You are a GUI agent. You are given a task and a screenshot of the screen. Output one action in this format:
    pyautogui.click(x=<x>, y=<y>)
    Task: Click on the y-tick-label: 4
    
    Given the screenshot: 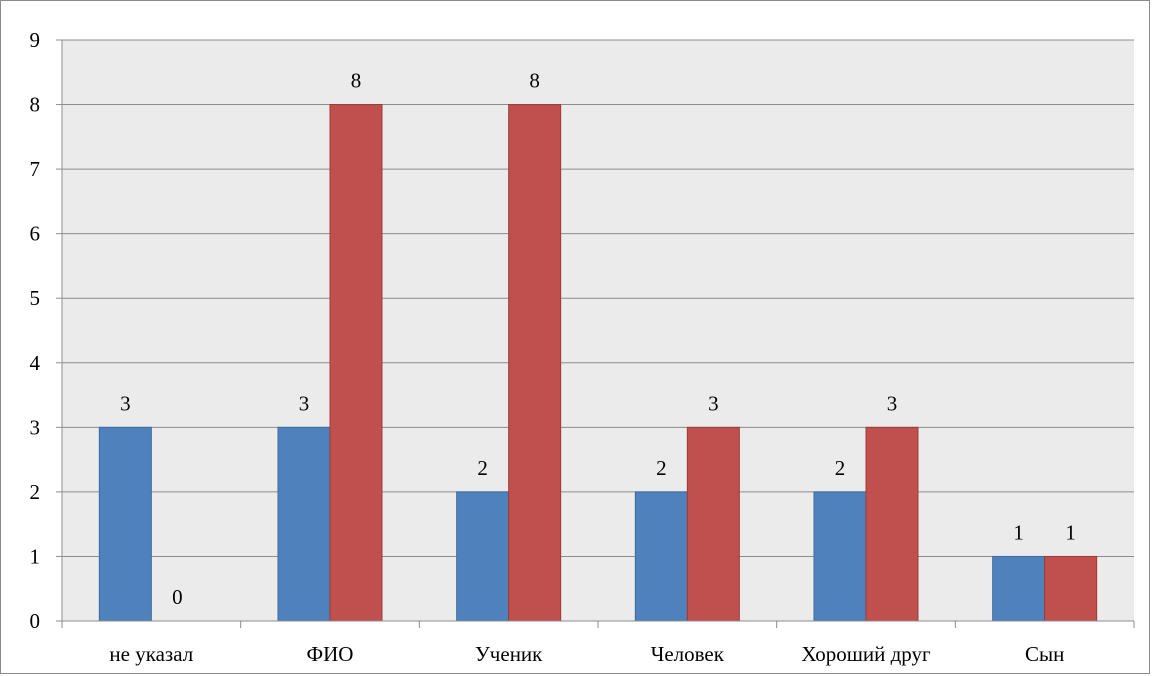 What is the action you would take?
    pyautogui.click(x=35, y=363)
    